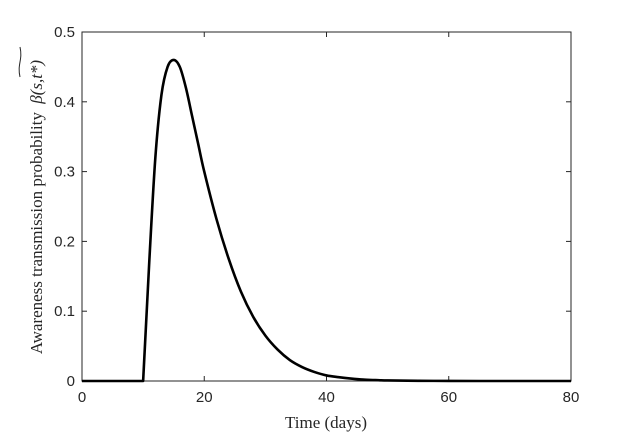 This screenshot has height=436, width=630. I want to click on x-tick-label: 20, so click(204, 397).